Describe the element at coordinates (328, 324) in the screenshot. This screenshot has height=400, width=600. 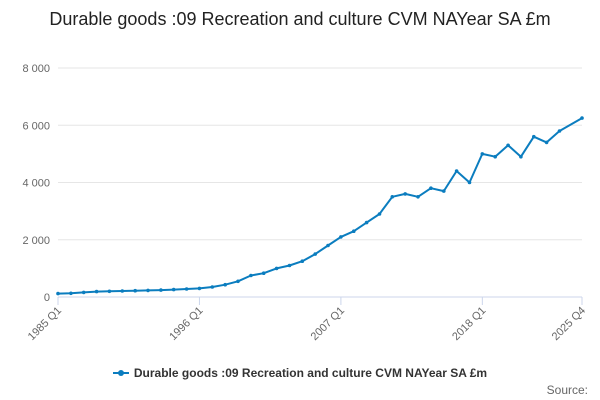
I see `x-tick-label: 2007 Q1` at that location.